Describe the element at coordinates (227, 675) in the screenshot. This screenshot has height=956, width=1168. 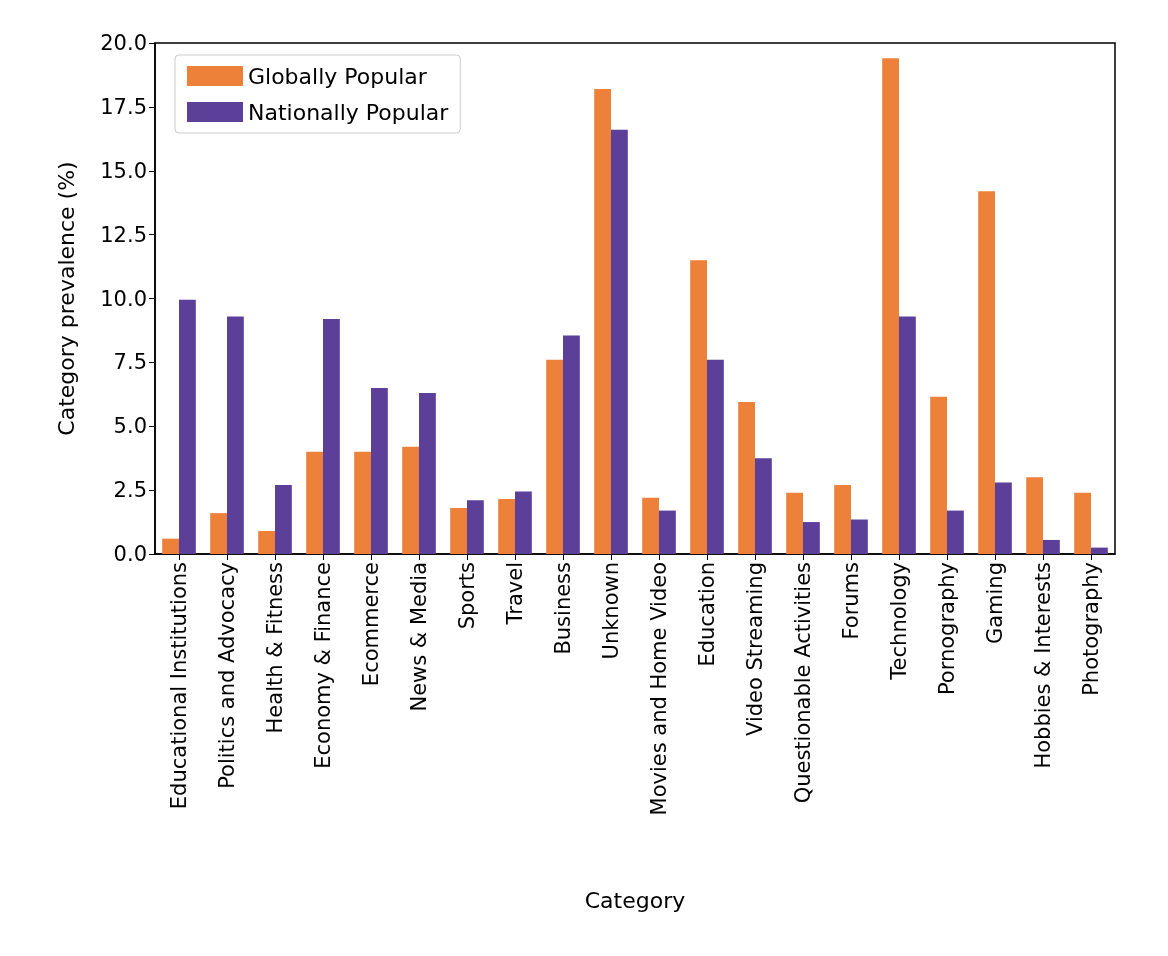
I see `x-tick-label: Politics and Advocacy` at that location.